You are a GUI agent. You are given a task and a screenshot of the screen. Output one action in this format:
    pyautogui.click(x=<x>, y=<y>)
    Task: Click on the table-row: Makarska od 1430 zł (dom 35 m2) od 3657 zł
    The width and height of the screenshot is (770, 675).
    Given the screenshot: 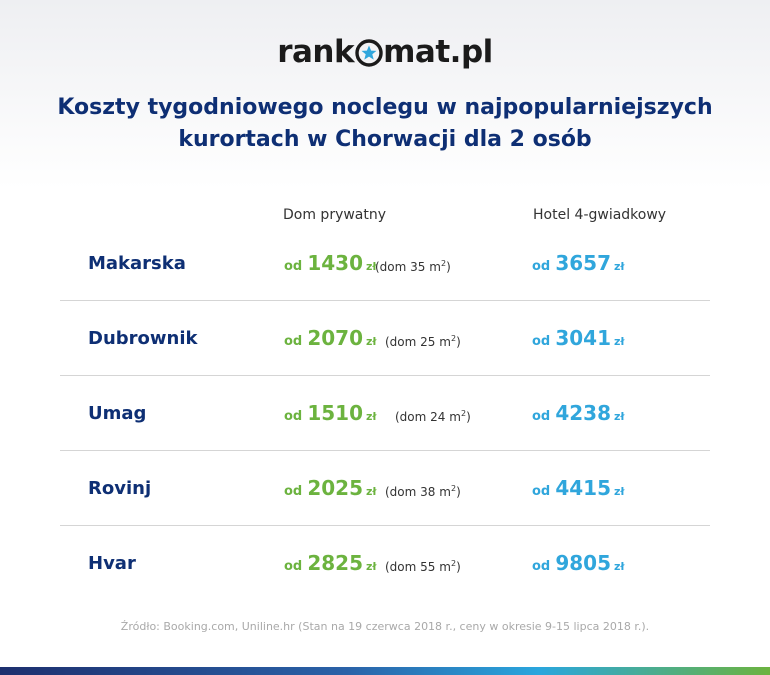 What is the action you would take?
    pyautogui.click(x=385, y=263)
    